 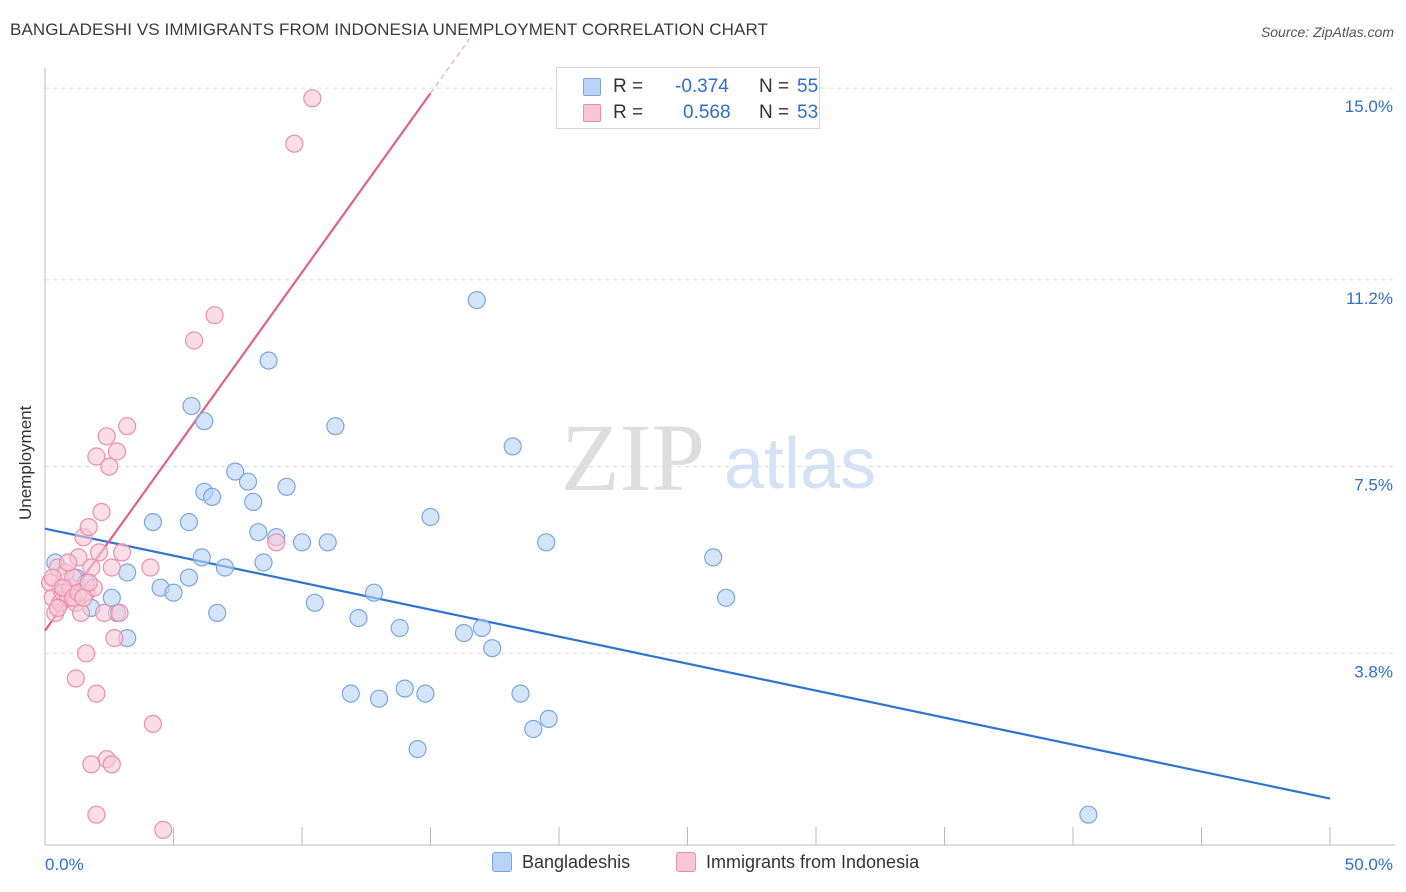 What do you see at coordinates (707, 112) in the screenshot?
I see `legend-r-value-indonesia: 0.568` at bounding box center [707, 112].